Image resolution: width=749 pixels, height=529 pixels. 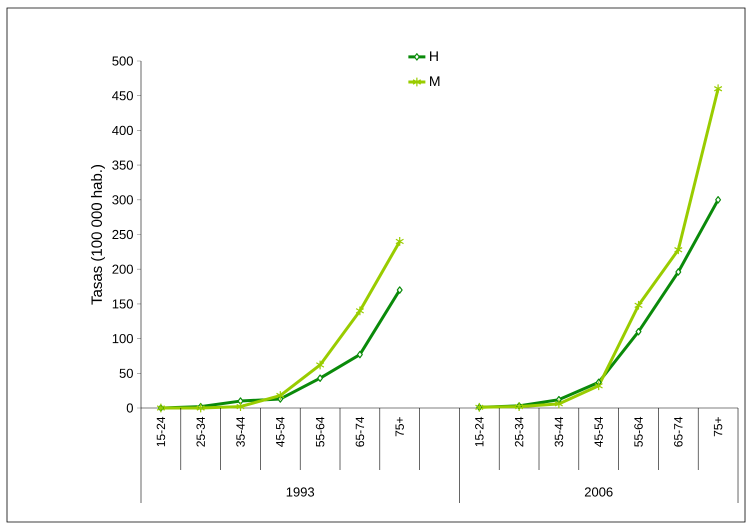 I want to click on y-tick-label: 450, so click(x=122, y=95).